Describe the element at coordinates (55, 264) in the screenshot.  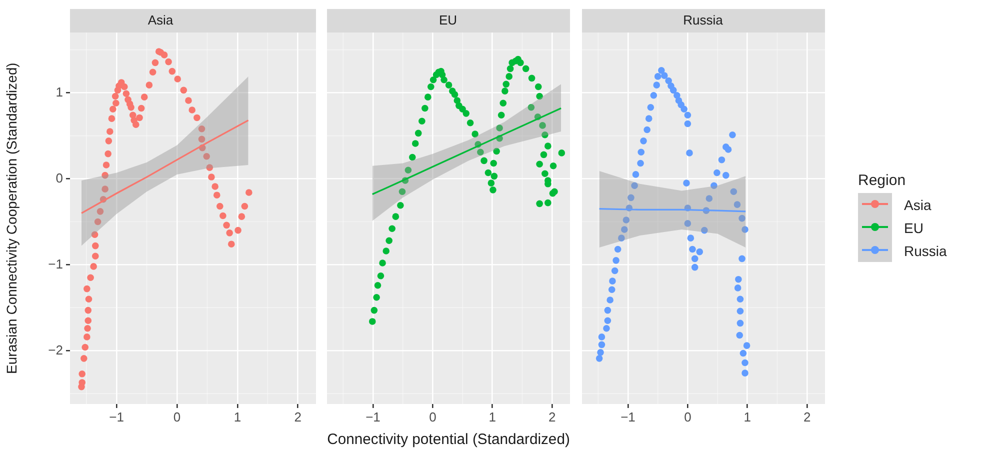
I see `y-tick-label: −1` at that location.